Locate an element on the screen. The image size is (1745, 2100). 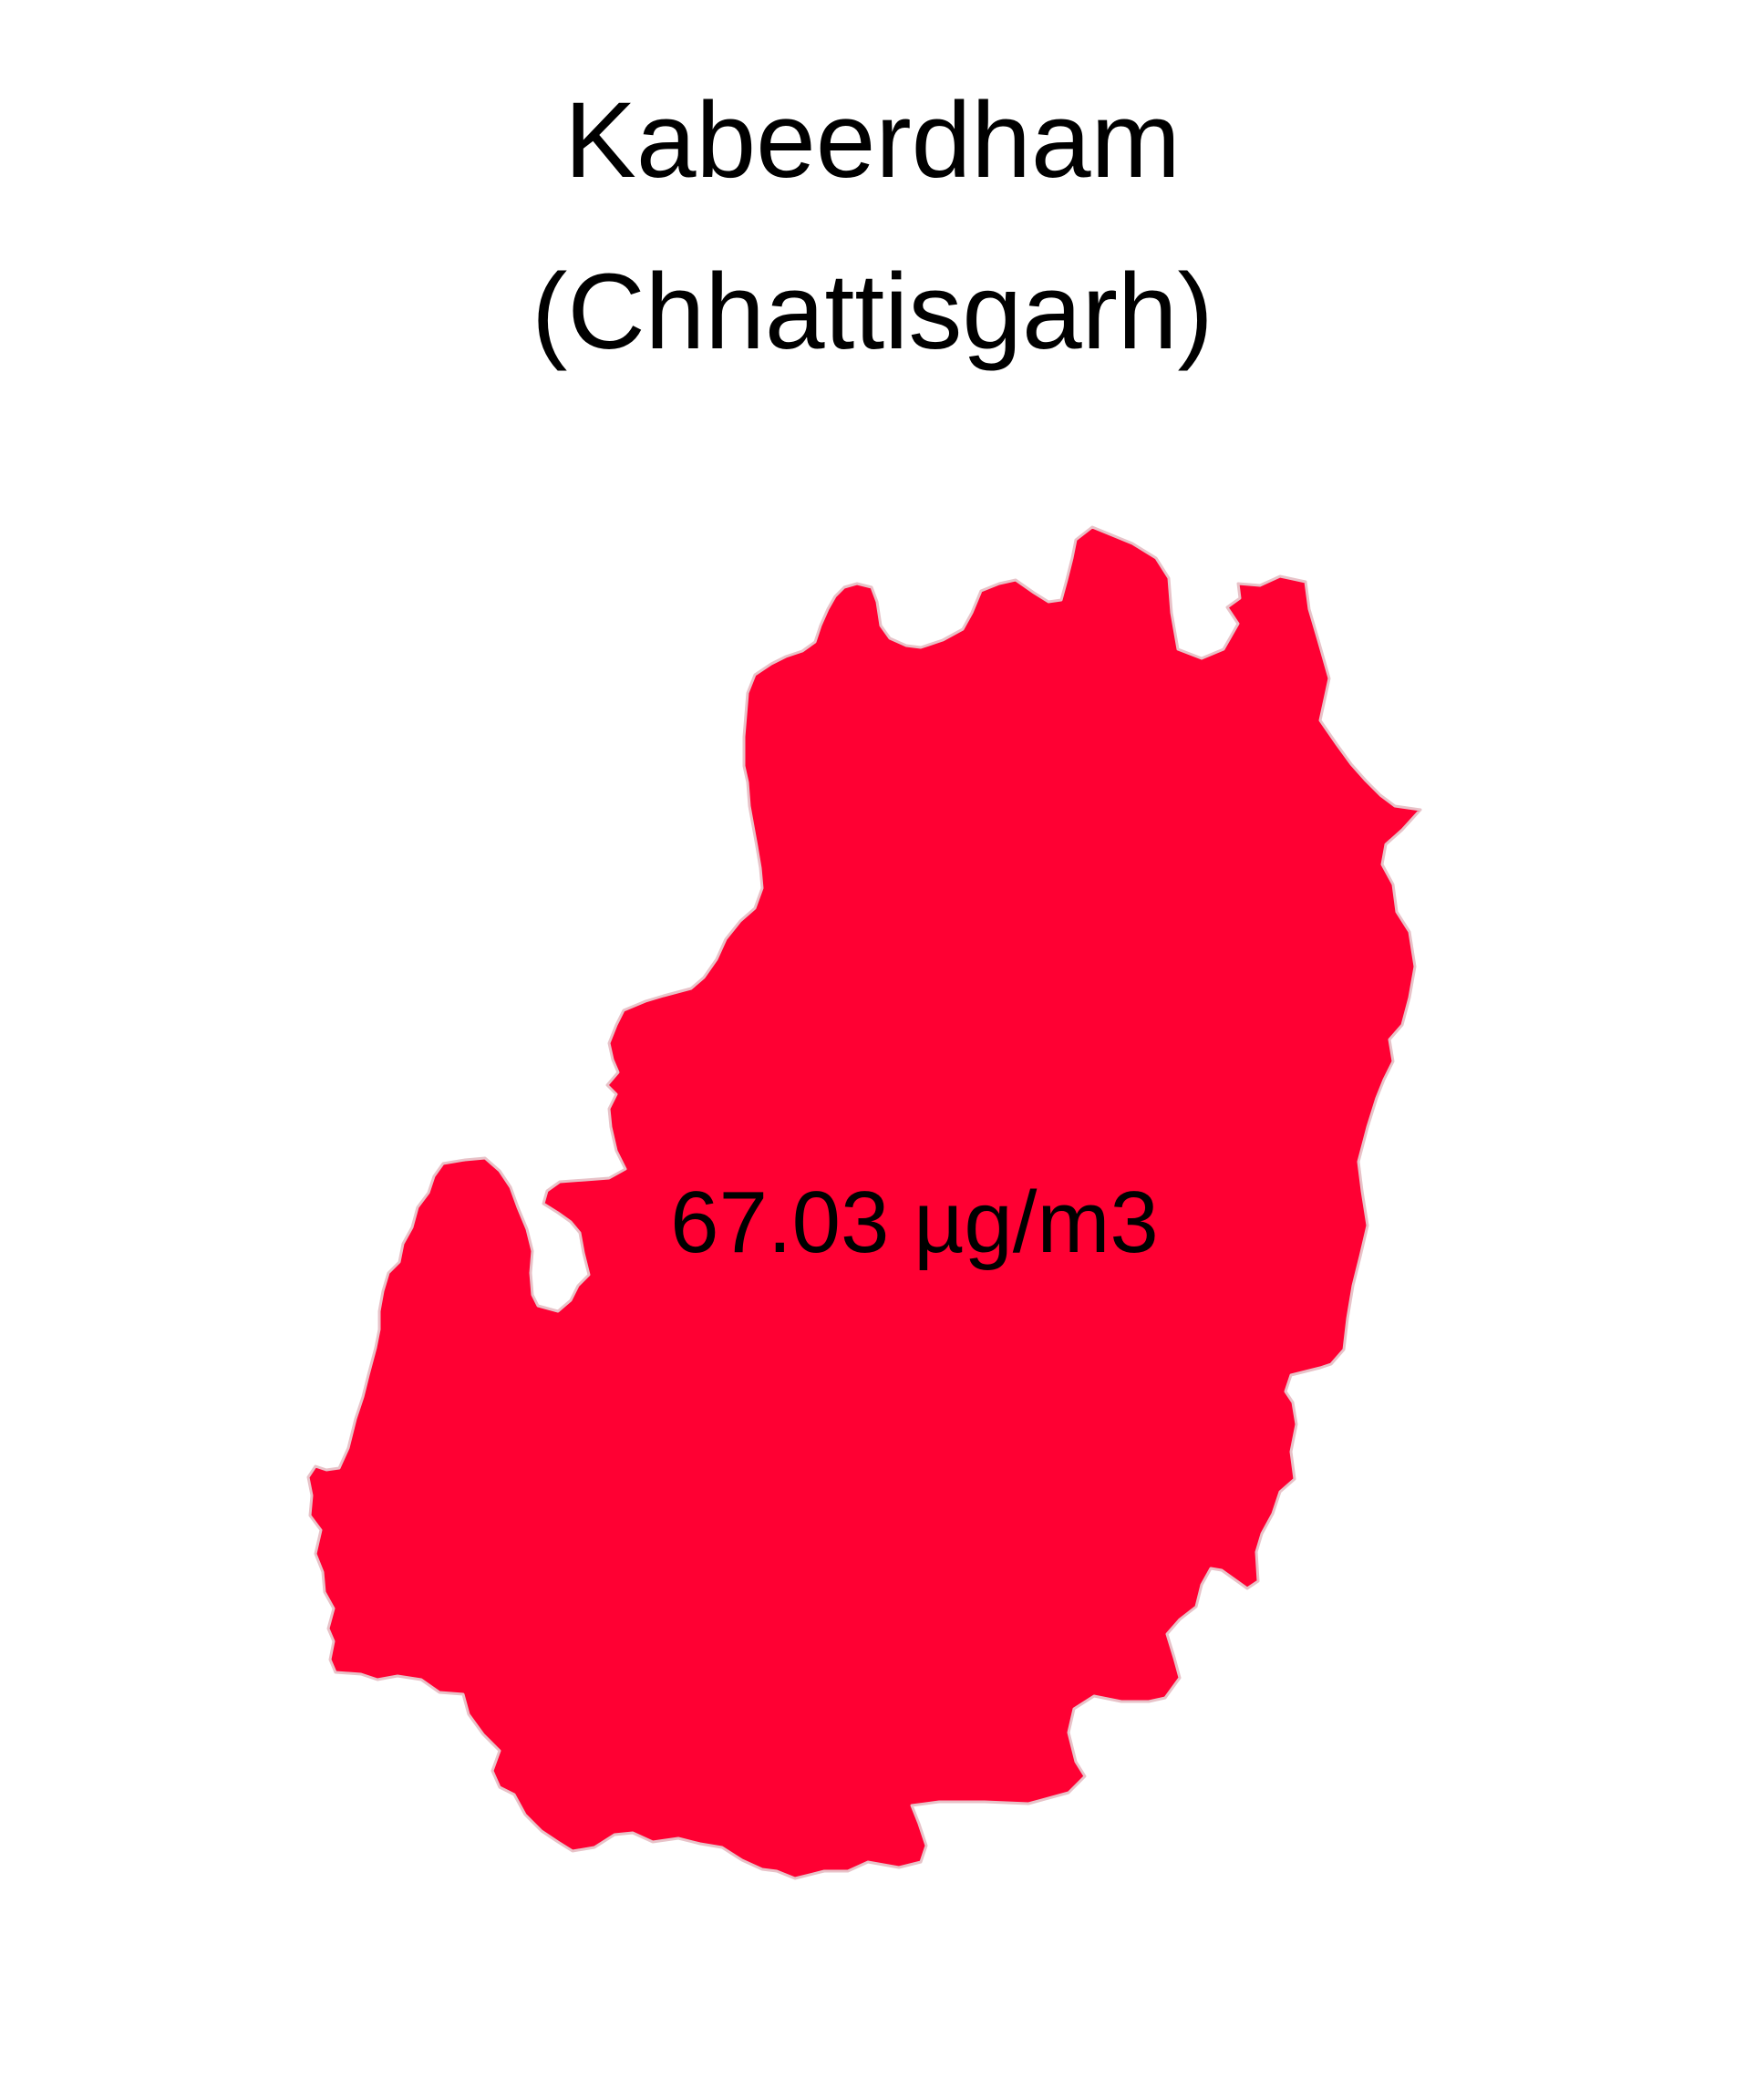
map-title-state: (Chhattisgarh) is located at coordinates (872, 312).